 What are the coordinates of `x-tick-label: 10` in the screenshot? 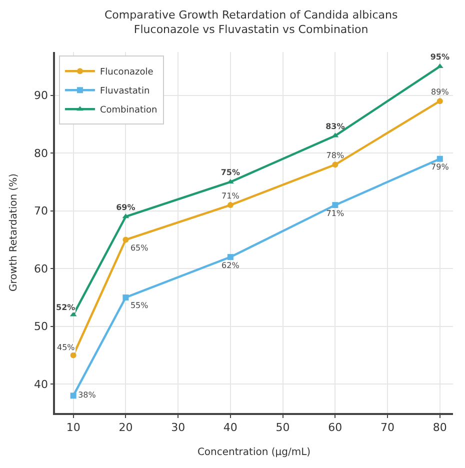 It's located at (73, 427).